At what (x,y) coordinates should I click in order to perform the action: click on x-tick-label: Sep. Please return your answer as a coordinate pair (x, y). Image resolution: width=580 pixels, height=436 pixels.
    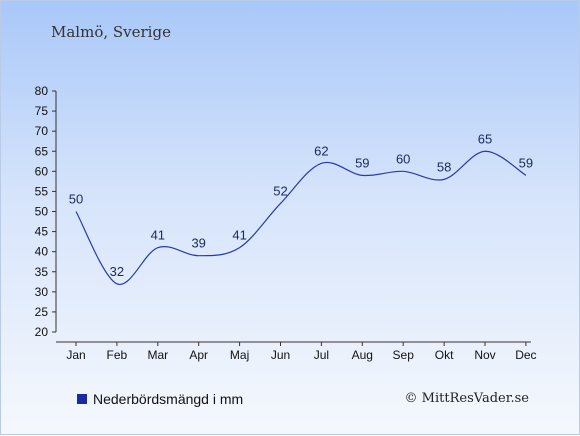
    Looking at the image, I should click on (404, 355).